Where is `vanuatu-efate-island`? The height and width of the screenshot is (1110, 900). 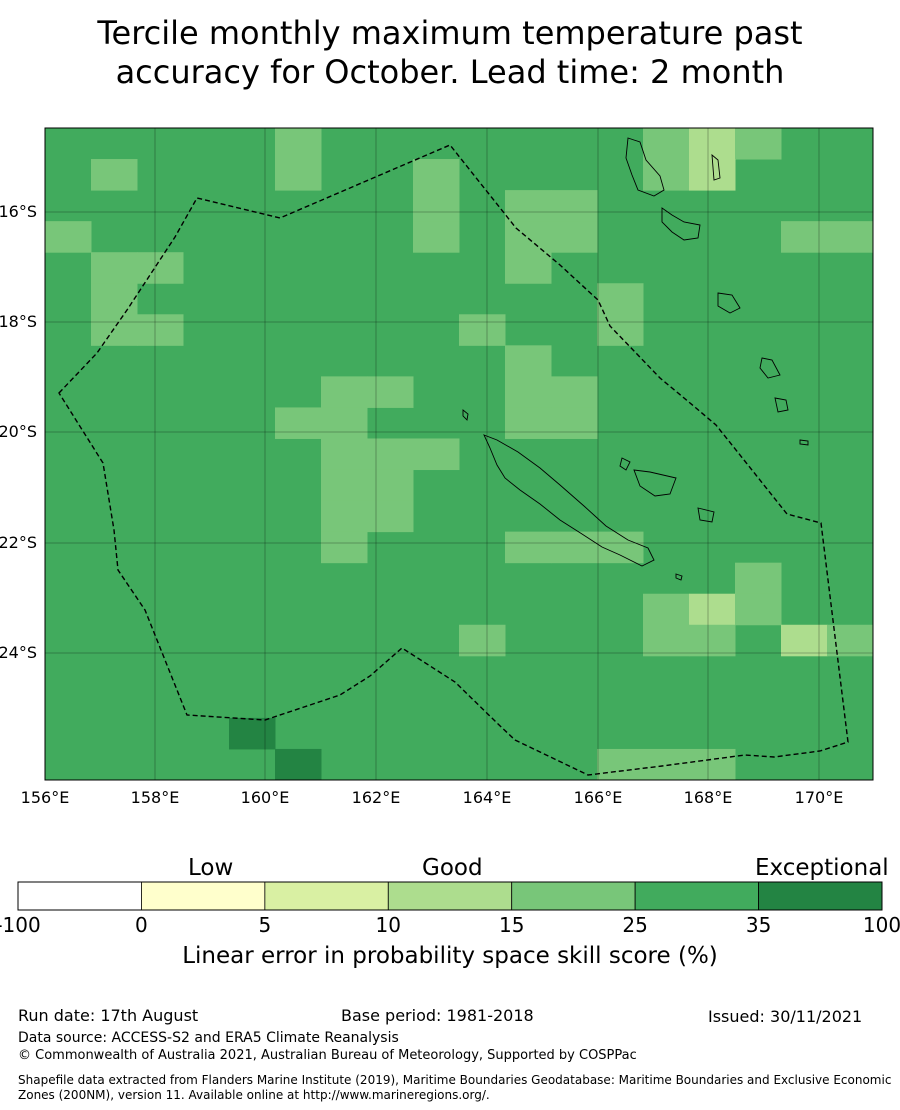 vanuatu-efate-island is located at coordinates (729, 303).